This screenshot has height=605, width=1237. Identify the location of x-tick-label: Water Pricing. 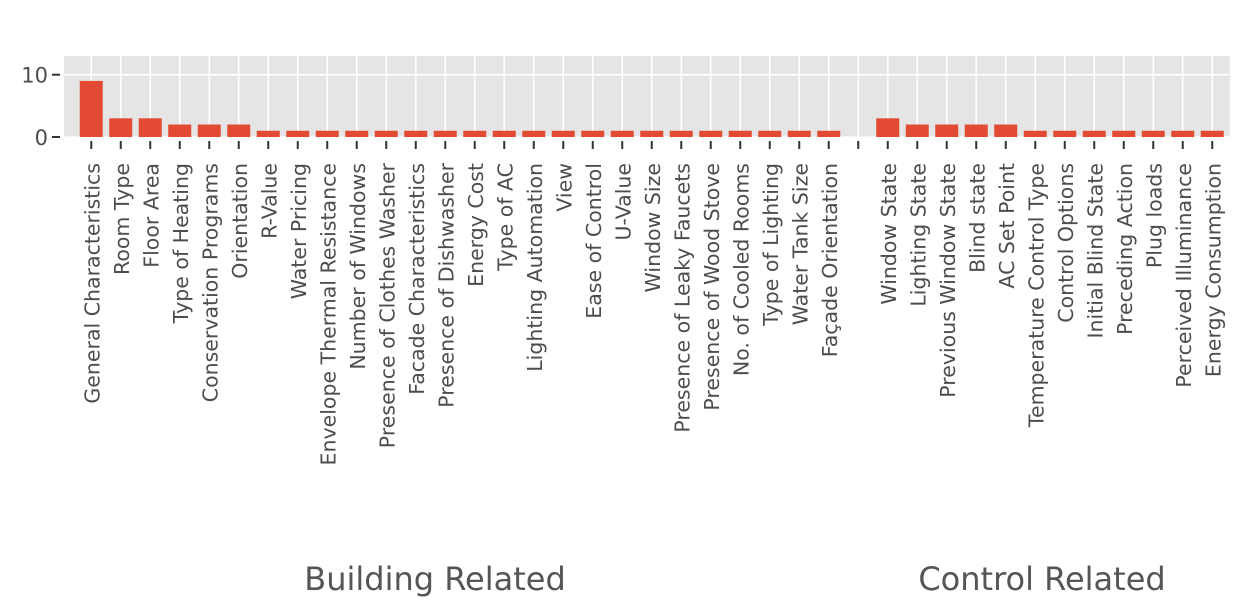
(299, 231).